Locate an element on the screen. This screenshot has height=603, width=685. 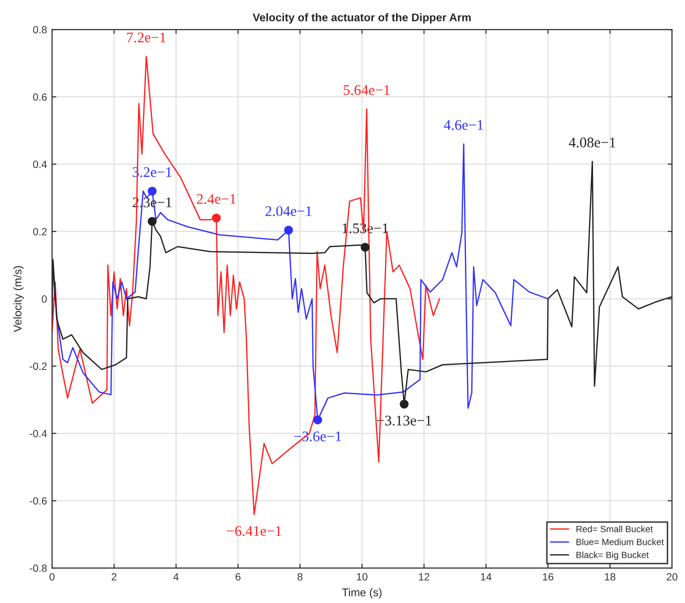
annotation: −6.41e−1 is located at coordinates (254, 531).